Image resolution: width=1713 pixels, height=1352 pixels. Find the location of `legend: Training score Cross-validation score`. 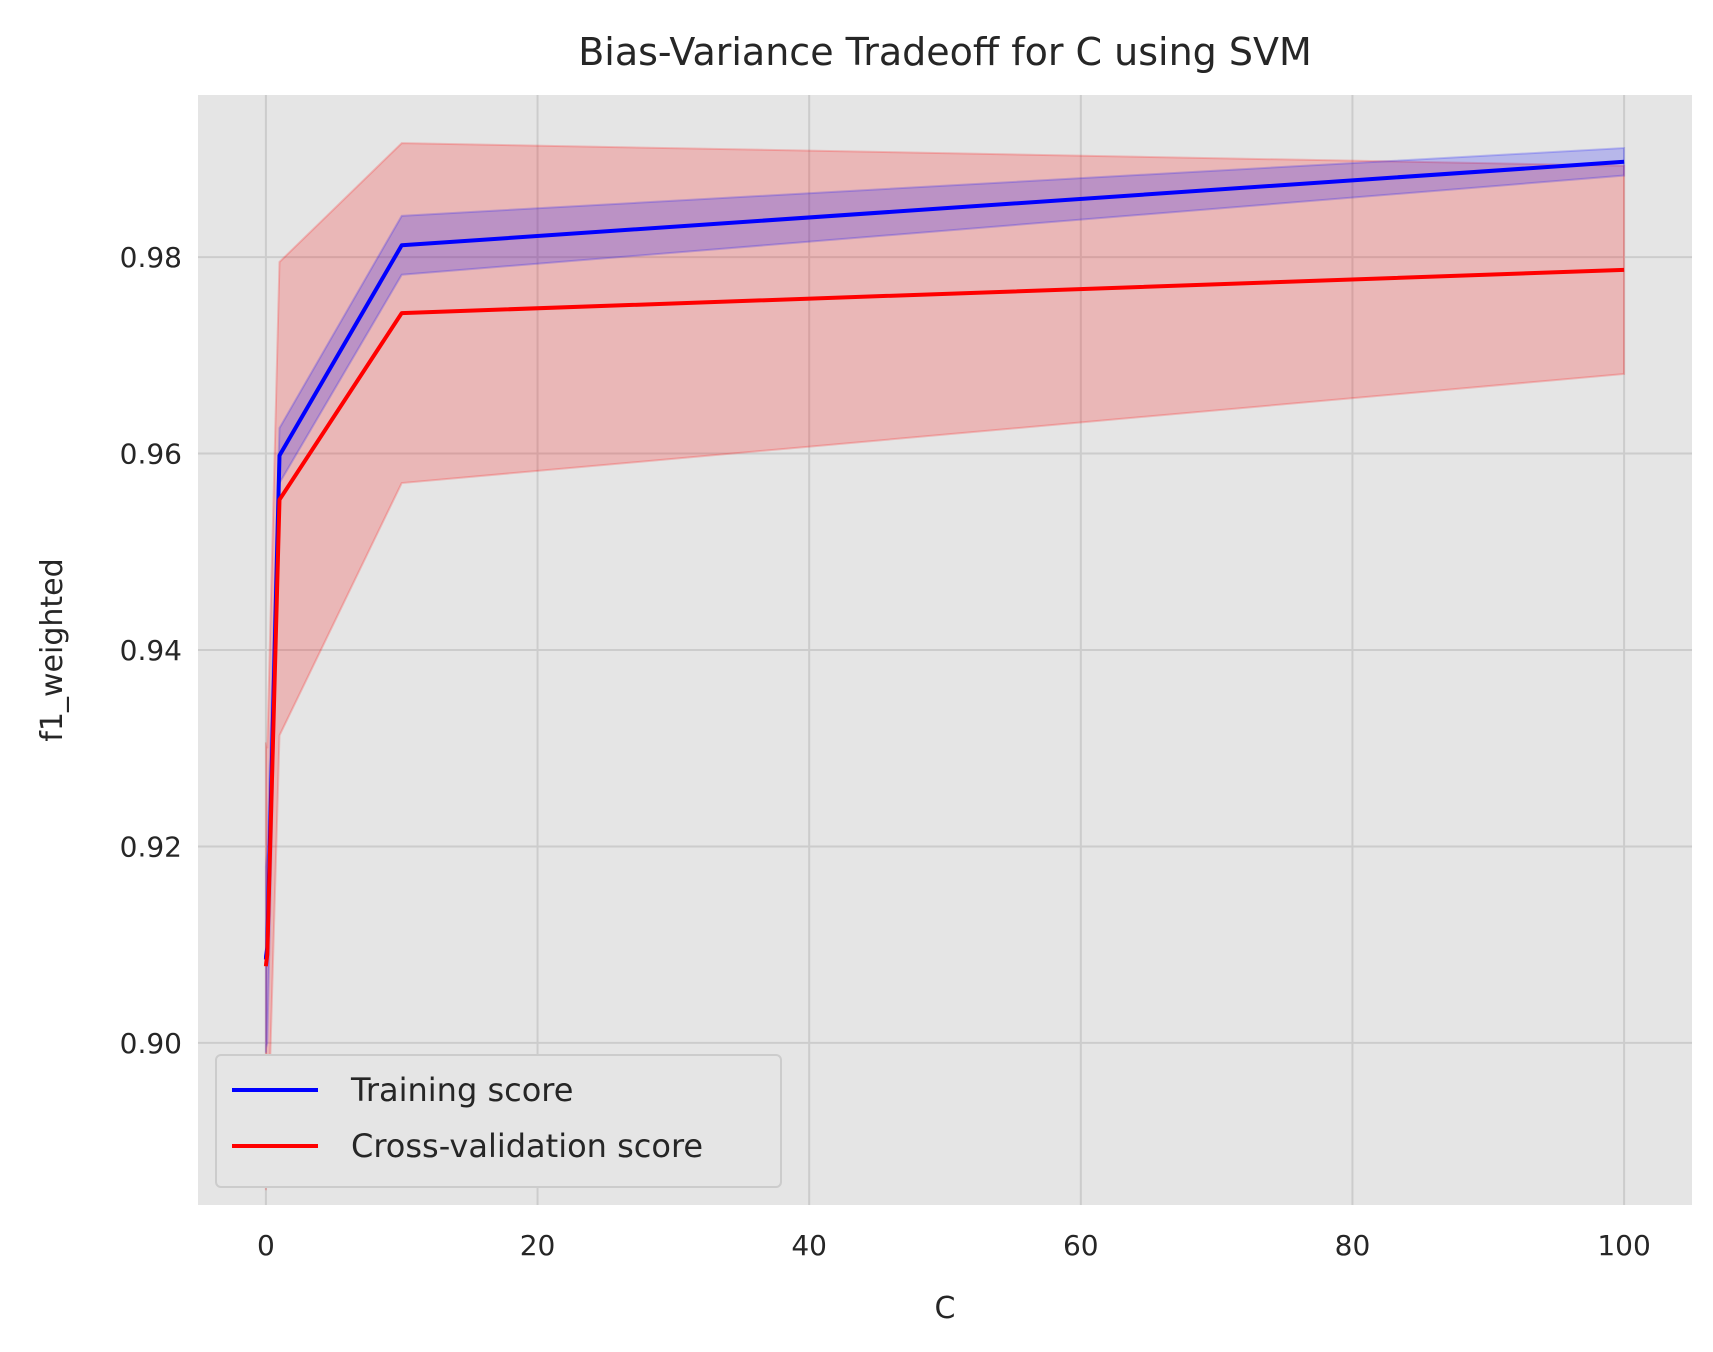

legend: Training score Cross-validation score is located at coordinates (498, 1121).